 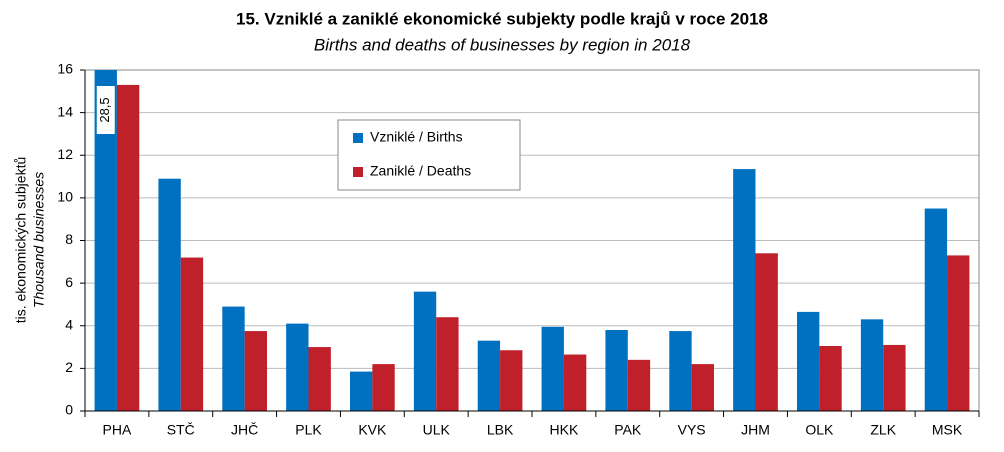 I want to click on x-tick-label: MSK, so click(x=947, y=430).